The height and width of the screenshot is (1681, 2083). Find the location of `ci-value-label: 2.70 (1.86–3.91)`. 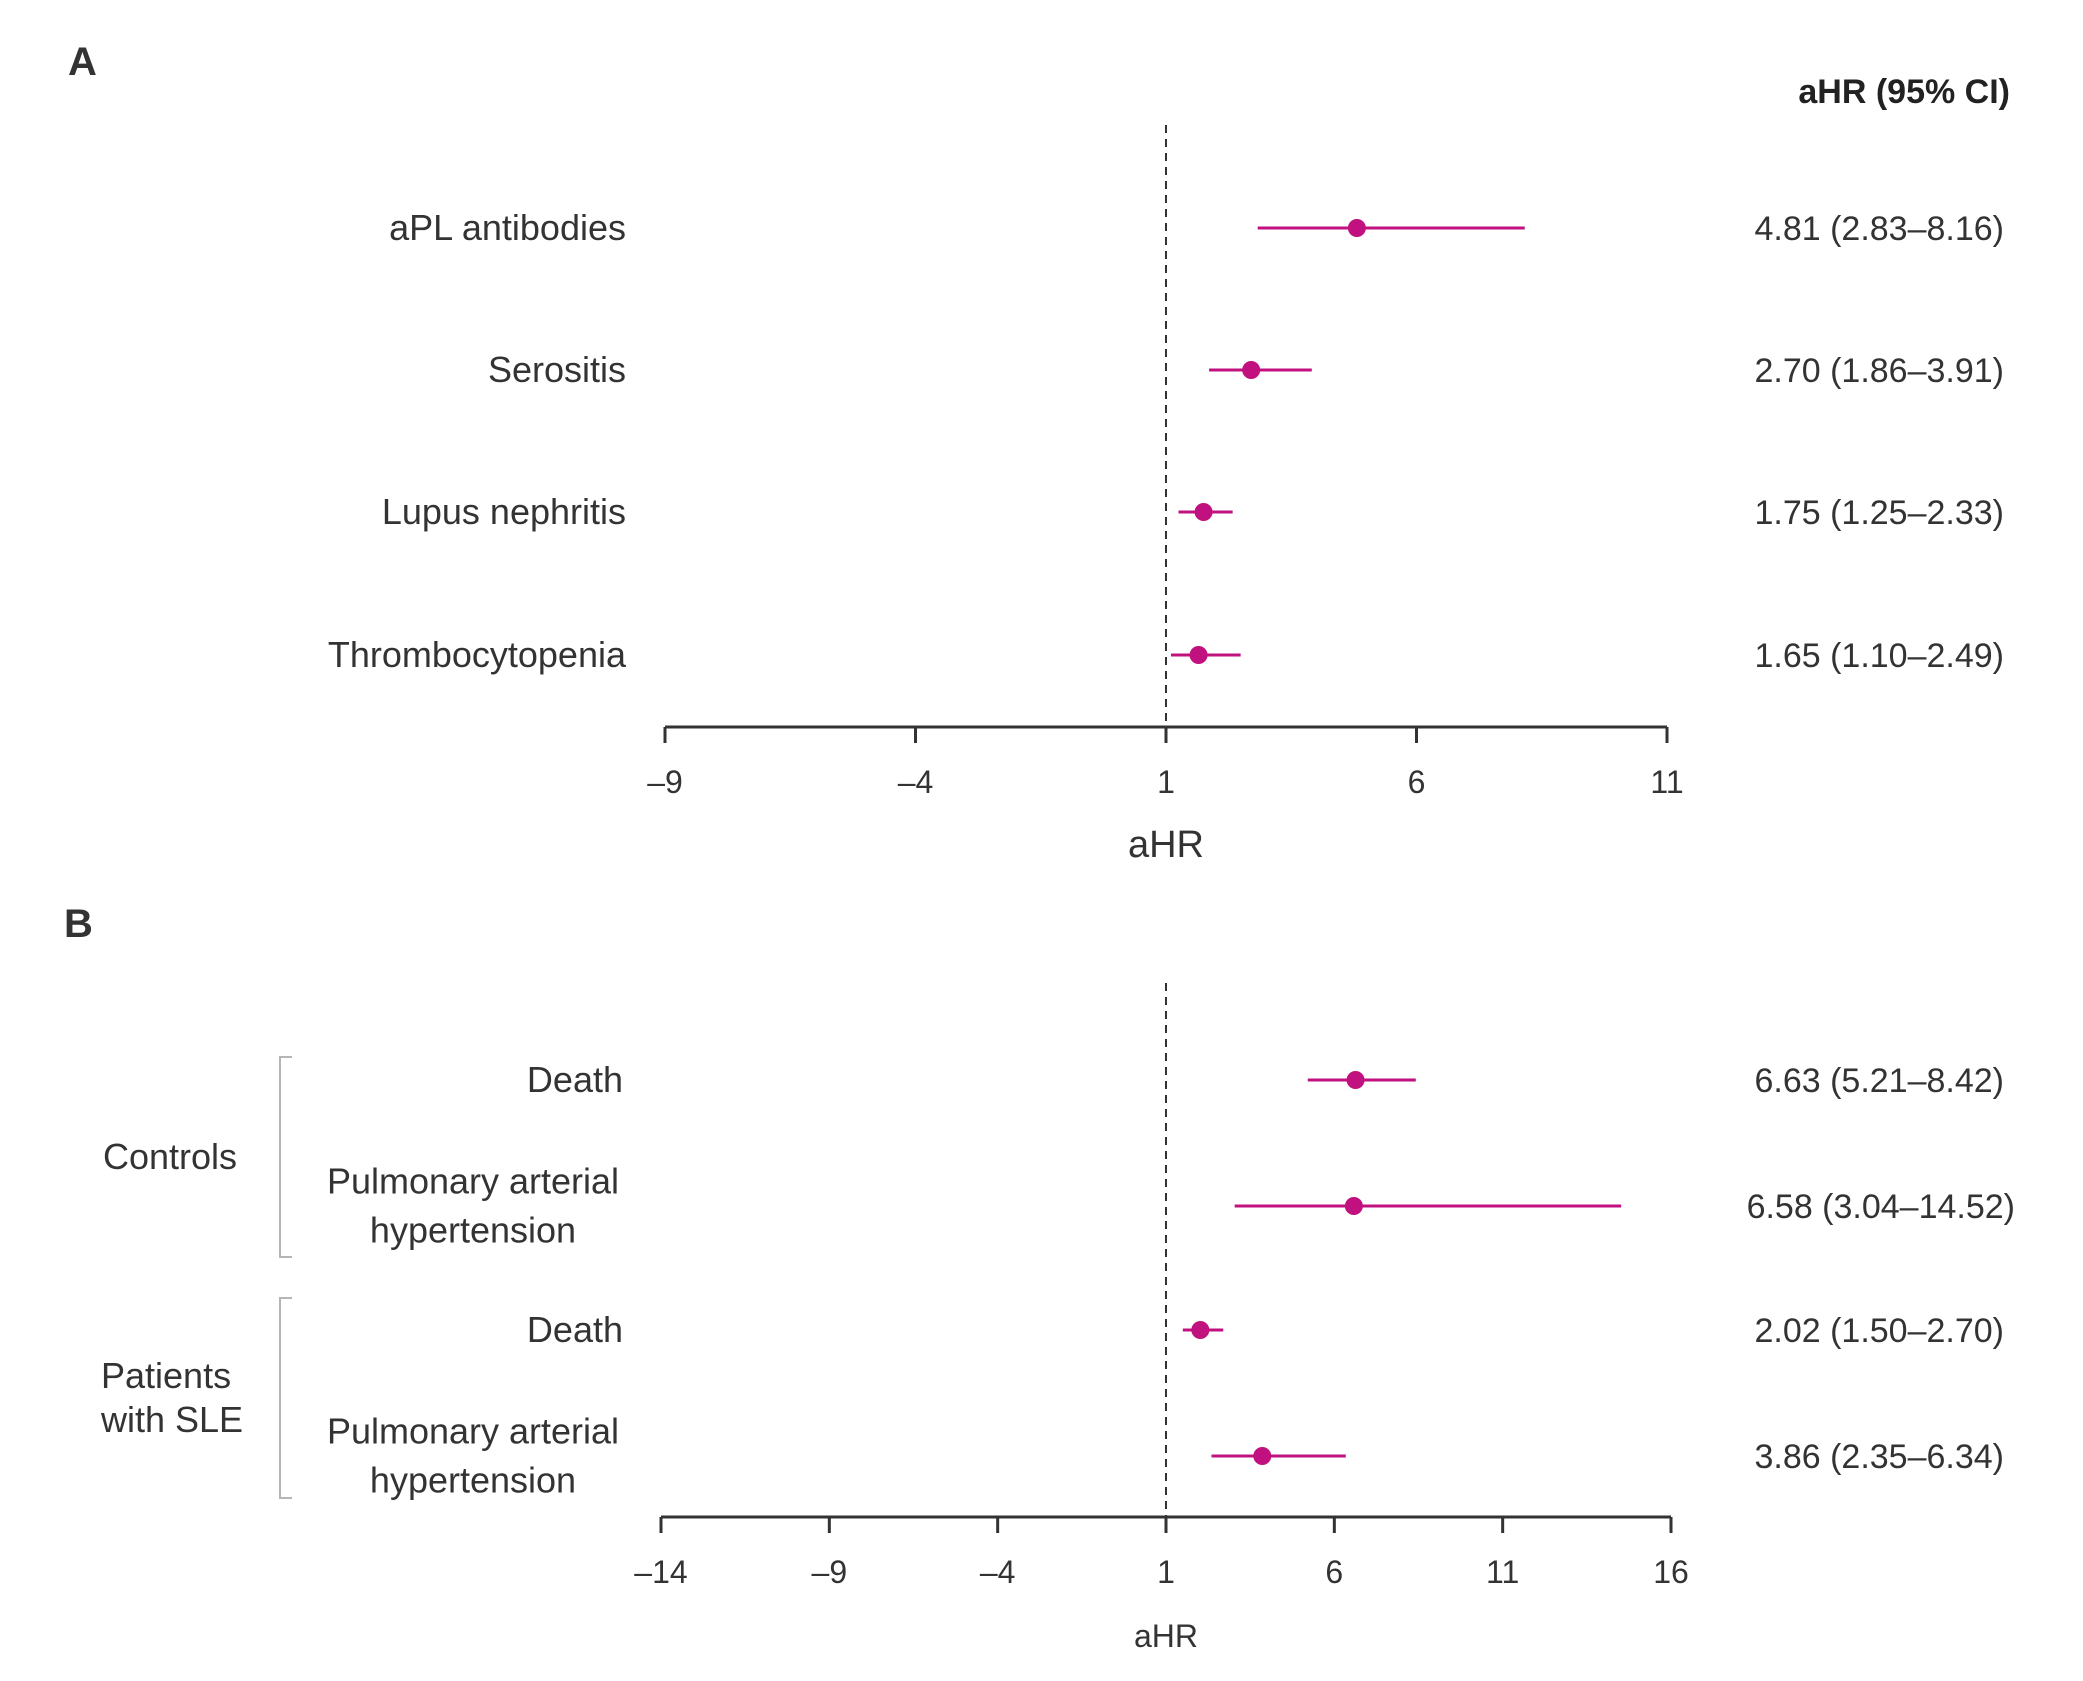

ci-value-label: 2.70 (1.86–3.91) is located at coordinates (1879, 371).